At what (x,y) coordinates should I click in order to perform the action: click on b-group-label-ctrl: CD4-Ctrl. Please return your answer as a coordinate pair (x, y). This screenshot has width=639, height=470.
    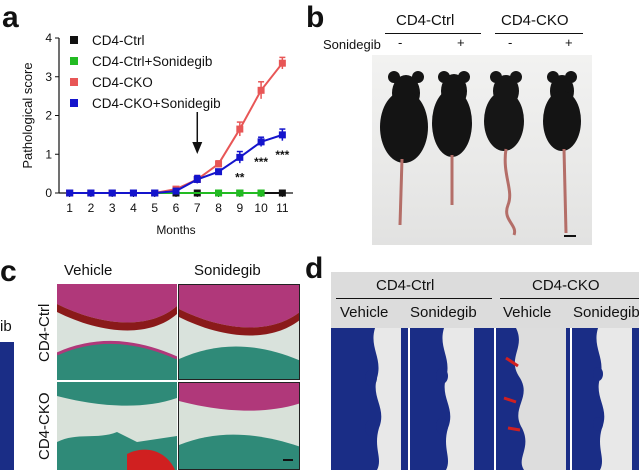
    Looking at the image, I should click on (425, 20).